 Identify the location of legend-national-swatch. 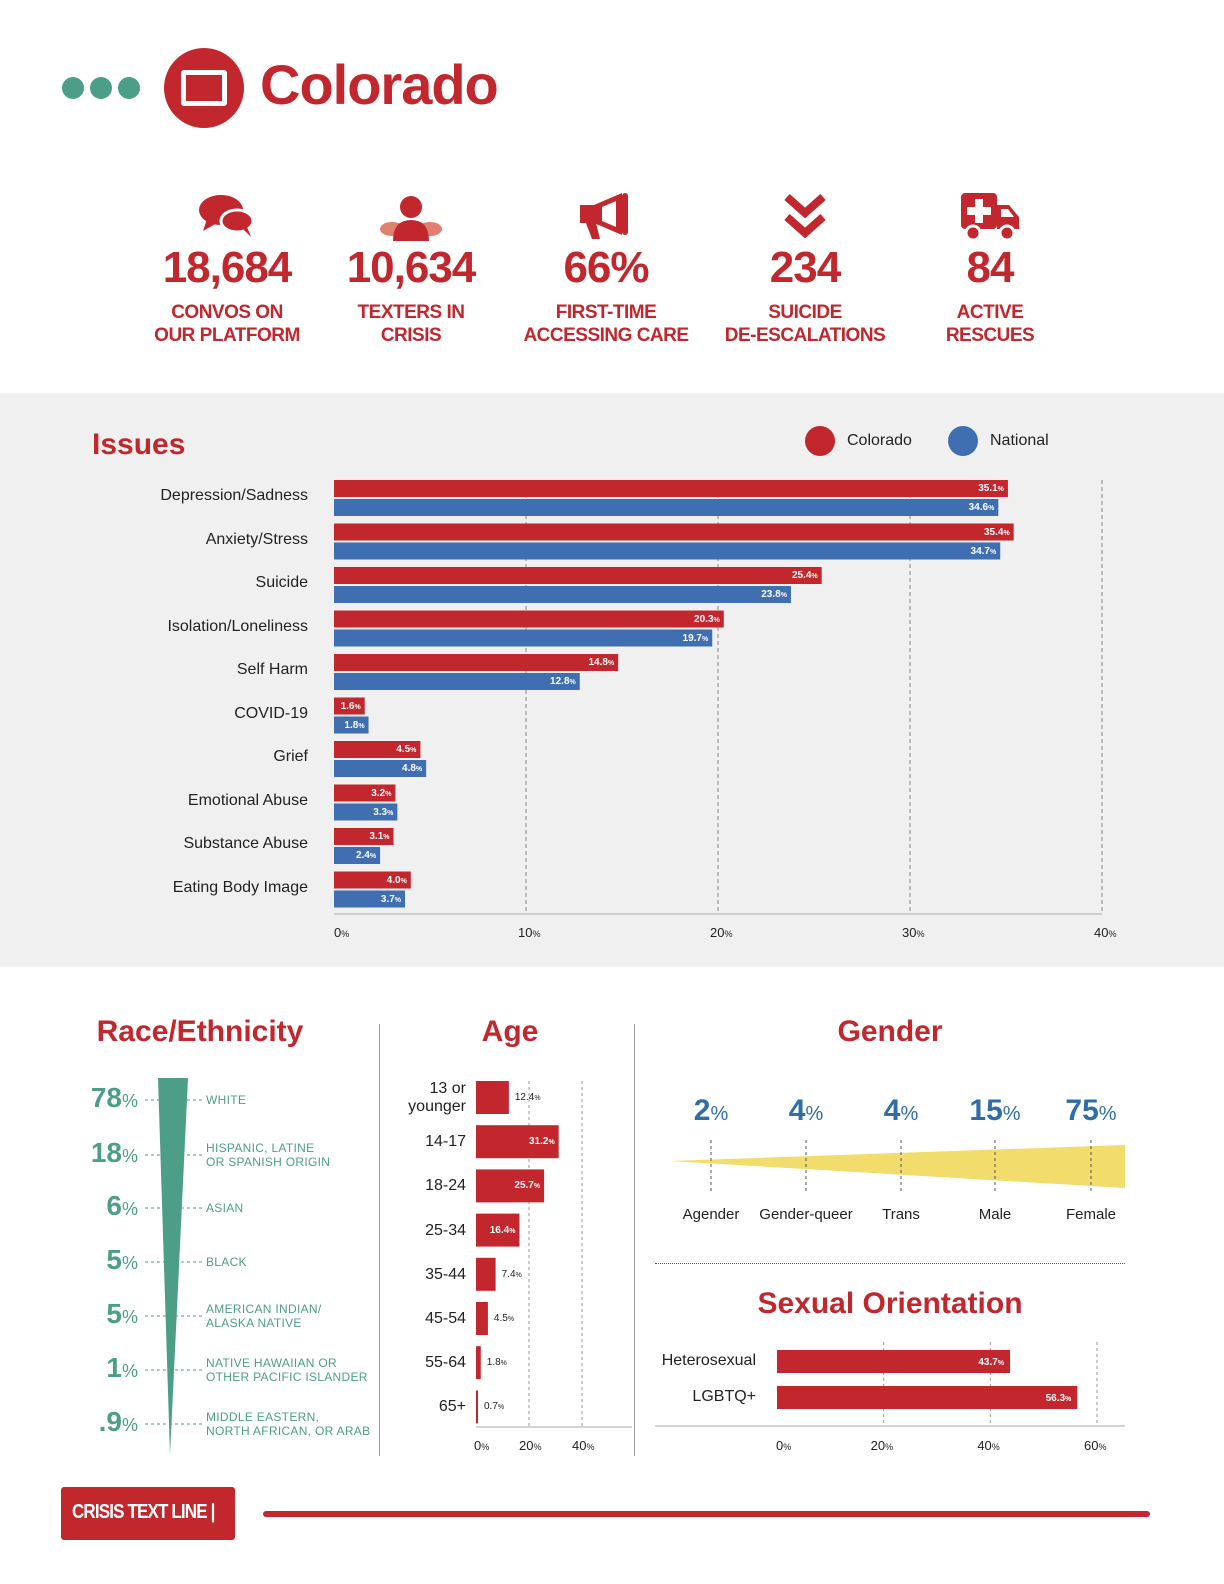
(963, 441).